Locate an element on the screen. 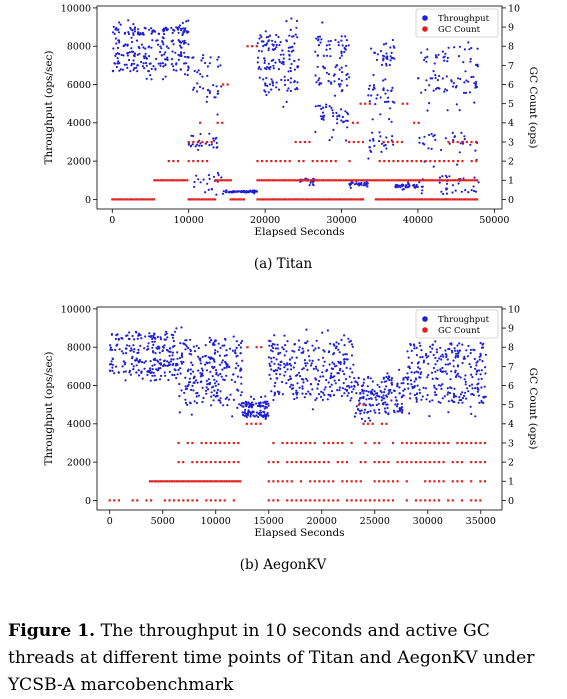 This screenshot has height=699, width=567. legend-box is located at coordinates (457, 324).